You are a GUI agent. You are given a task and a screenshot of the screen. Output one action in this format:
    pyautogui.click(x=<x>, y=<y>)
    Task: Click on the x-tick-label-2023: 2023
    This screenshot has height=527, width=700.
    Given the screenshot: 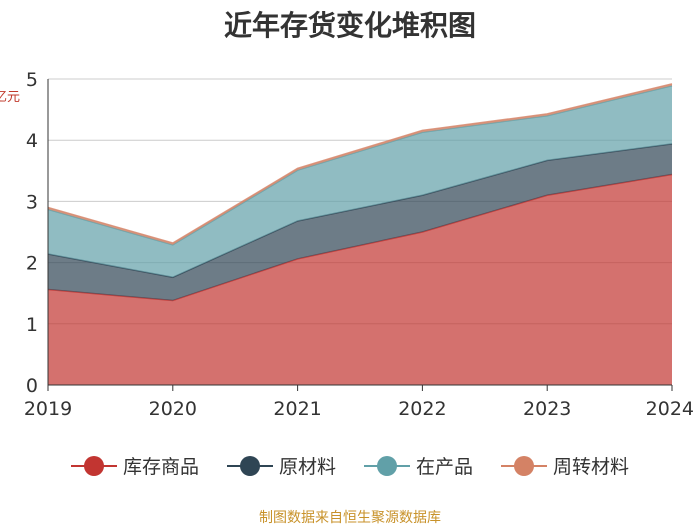 What is the action you would take?
    pyautogui.click(x=547, y=409)
    